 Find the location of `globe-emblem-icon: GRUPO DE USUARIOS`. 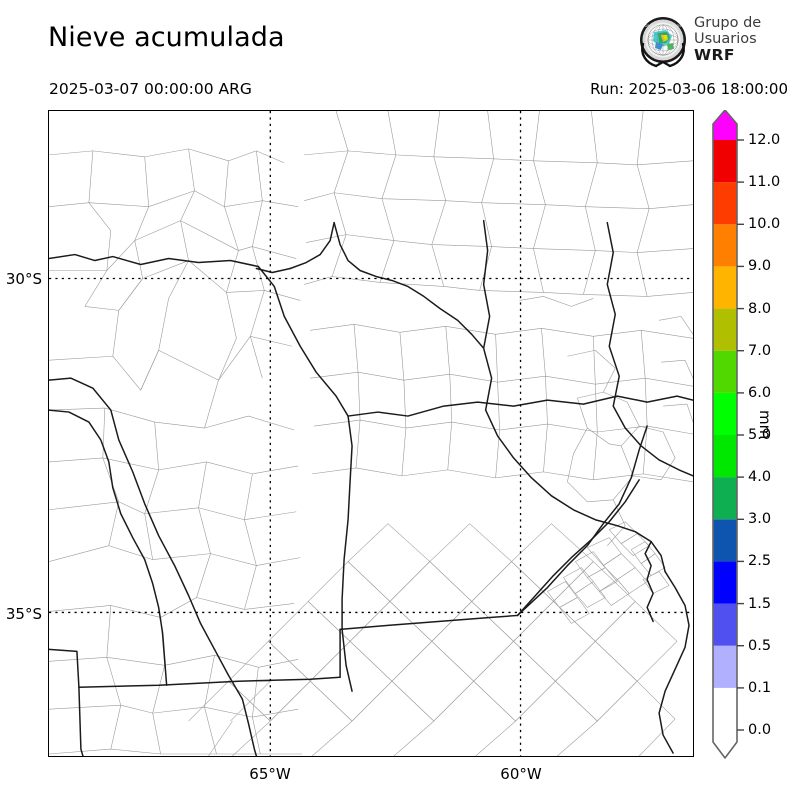

globe-emblem-icon: GRUPO DE USUARIOS is located at coordinates (663, 42).